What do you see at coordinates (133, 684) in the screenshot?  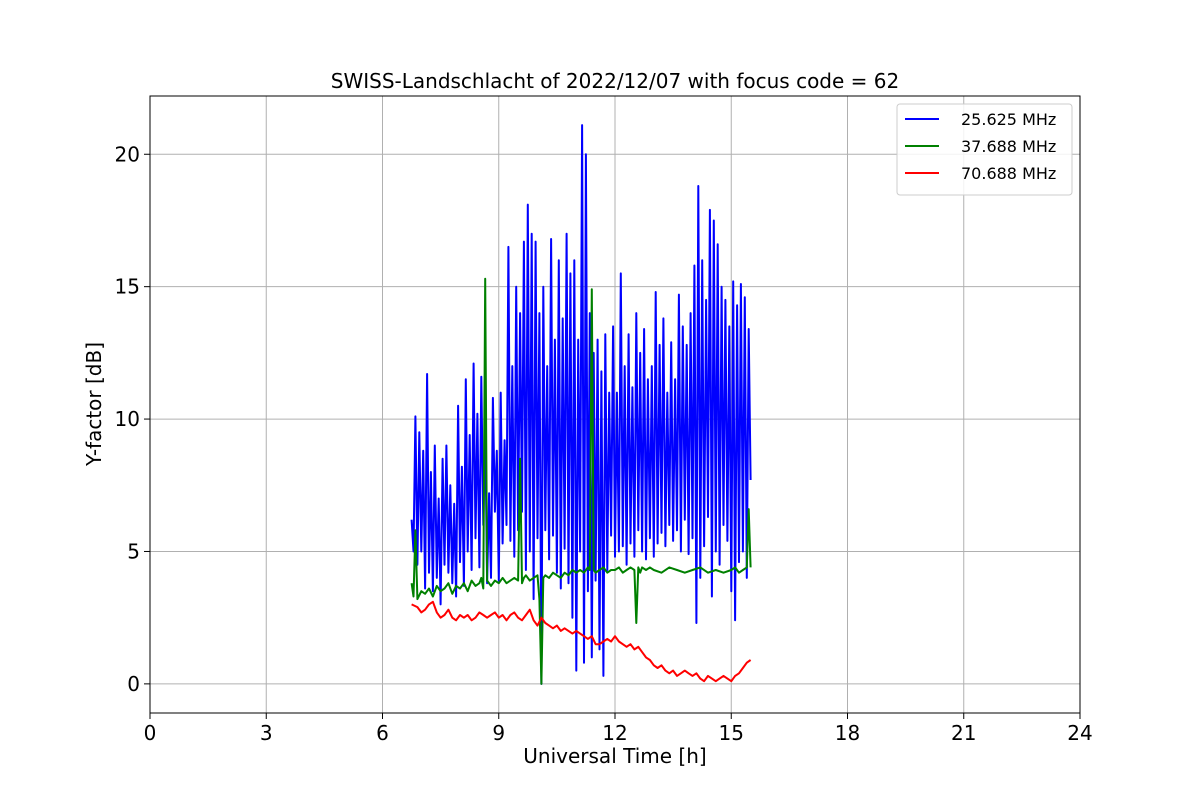 I see `y-tick-label: 0` at bounding box center [133, 684].